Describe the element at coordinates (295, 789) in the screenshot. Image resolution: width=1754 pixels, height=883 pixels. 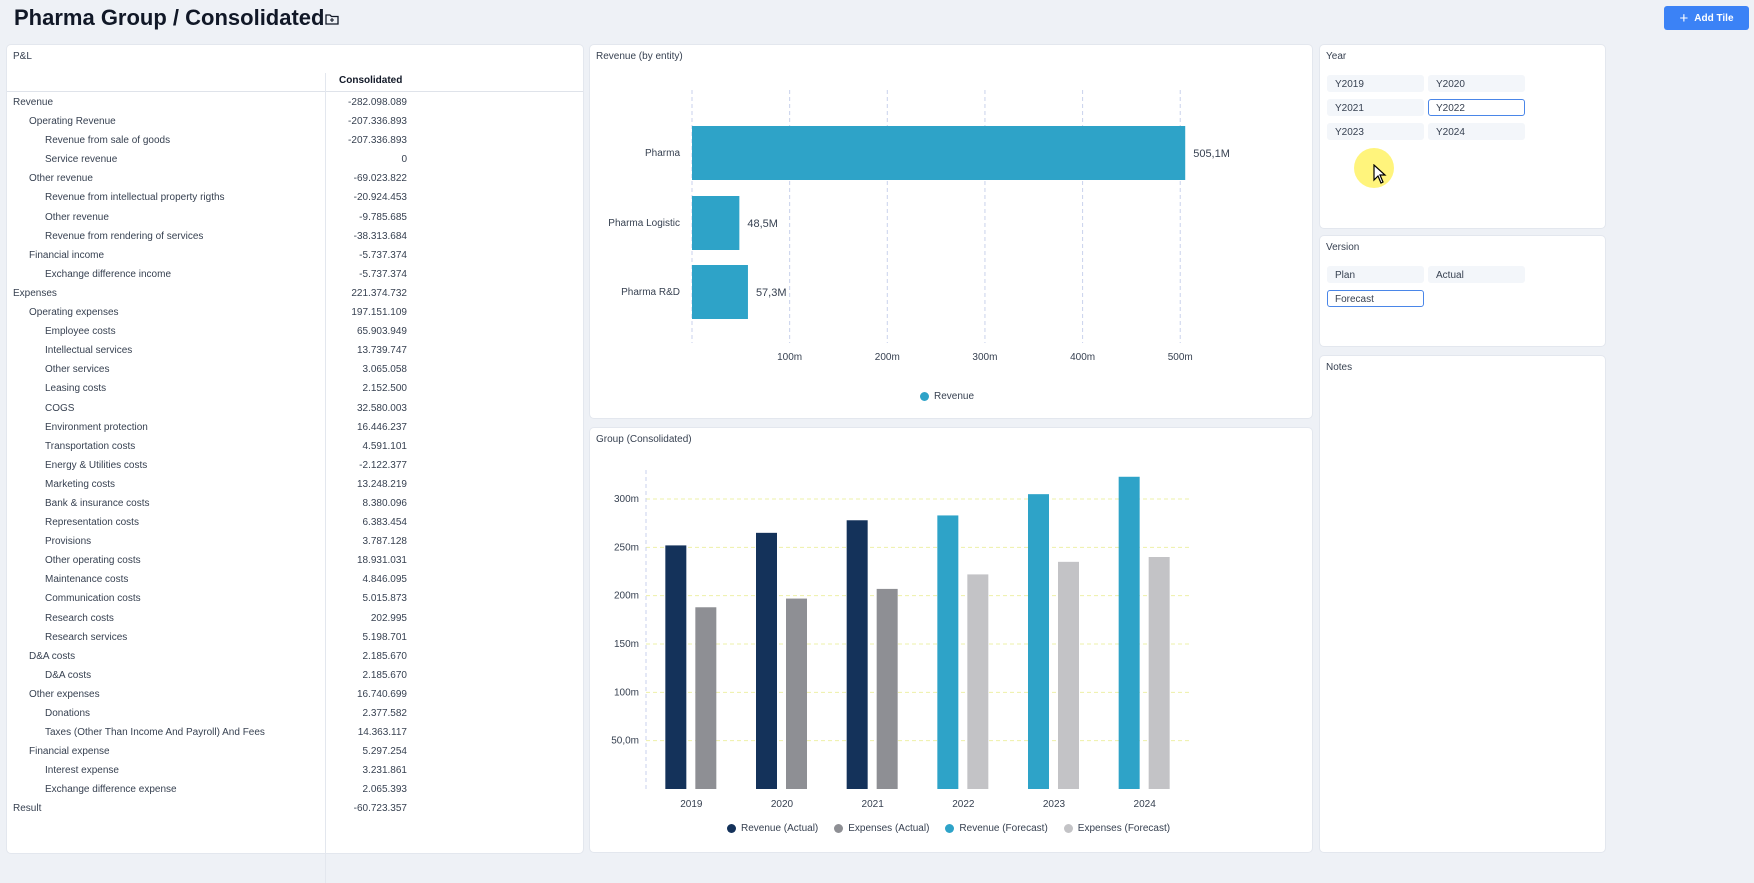
I see `table-row: Exchange difference expense 2.065.393` at that location.